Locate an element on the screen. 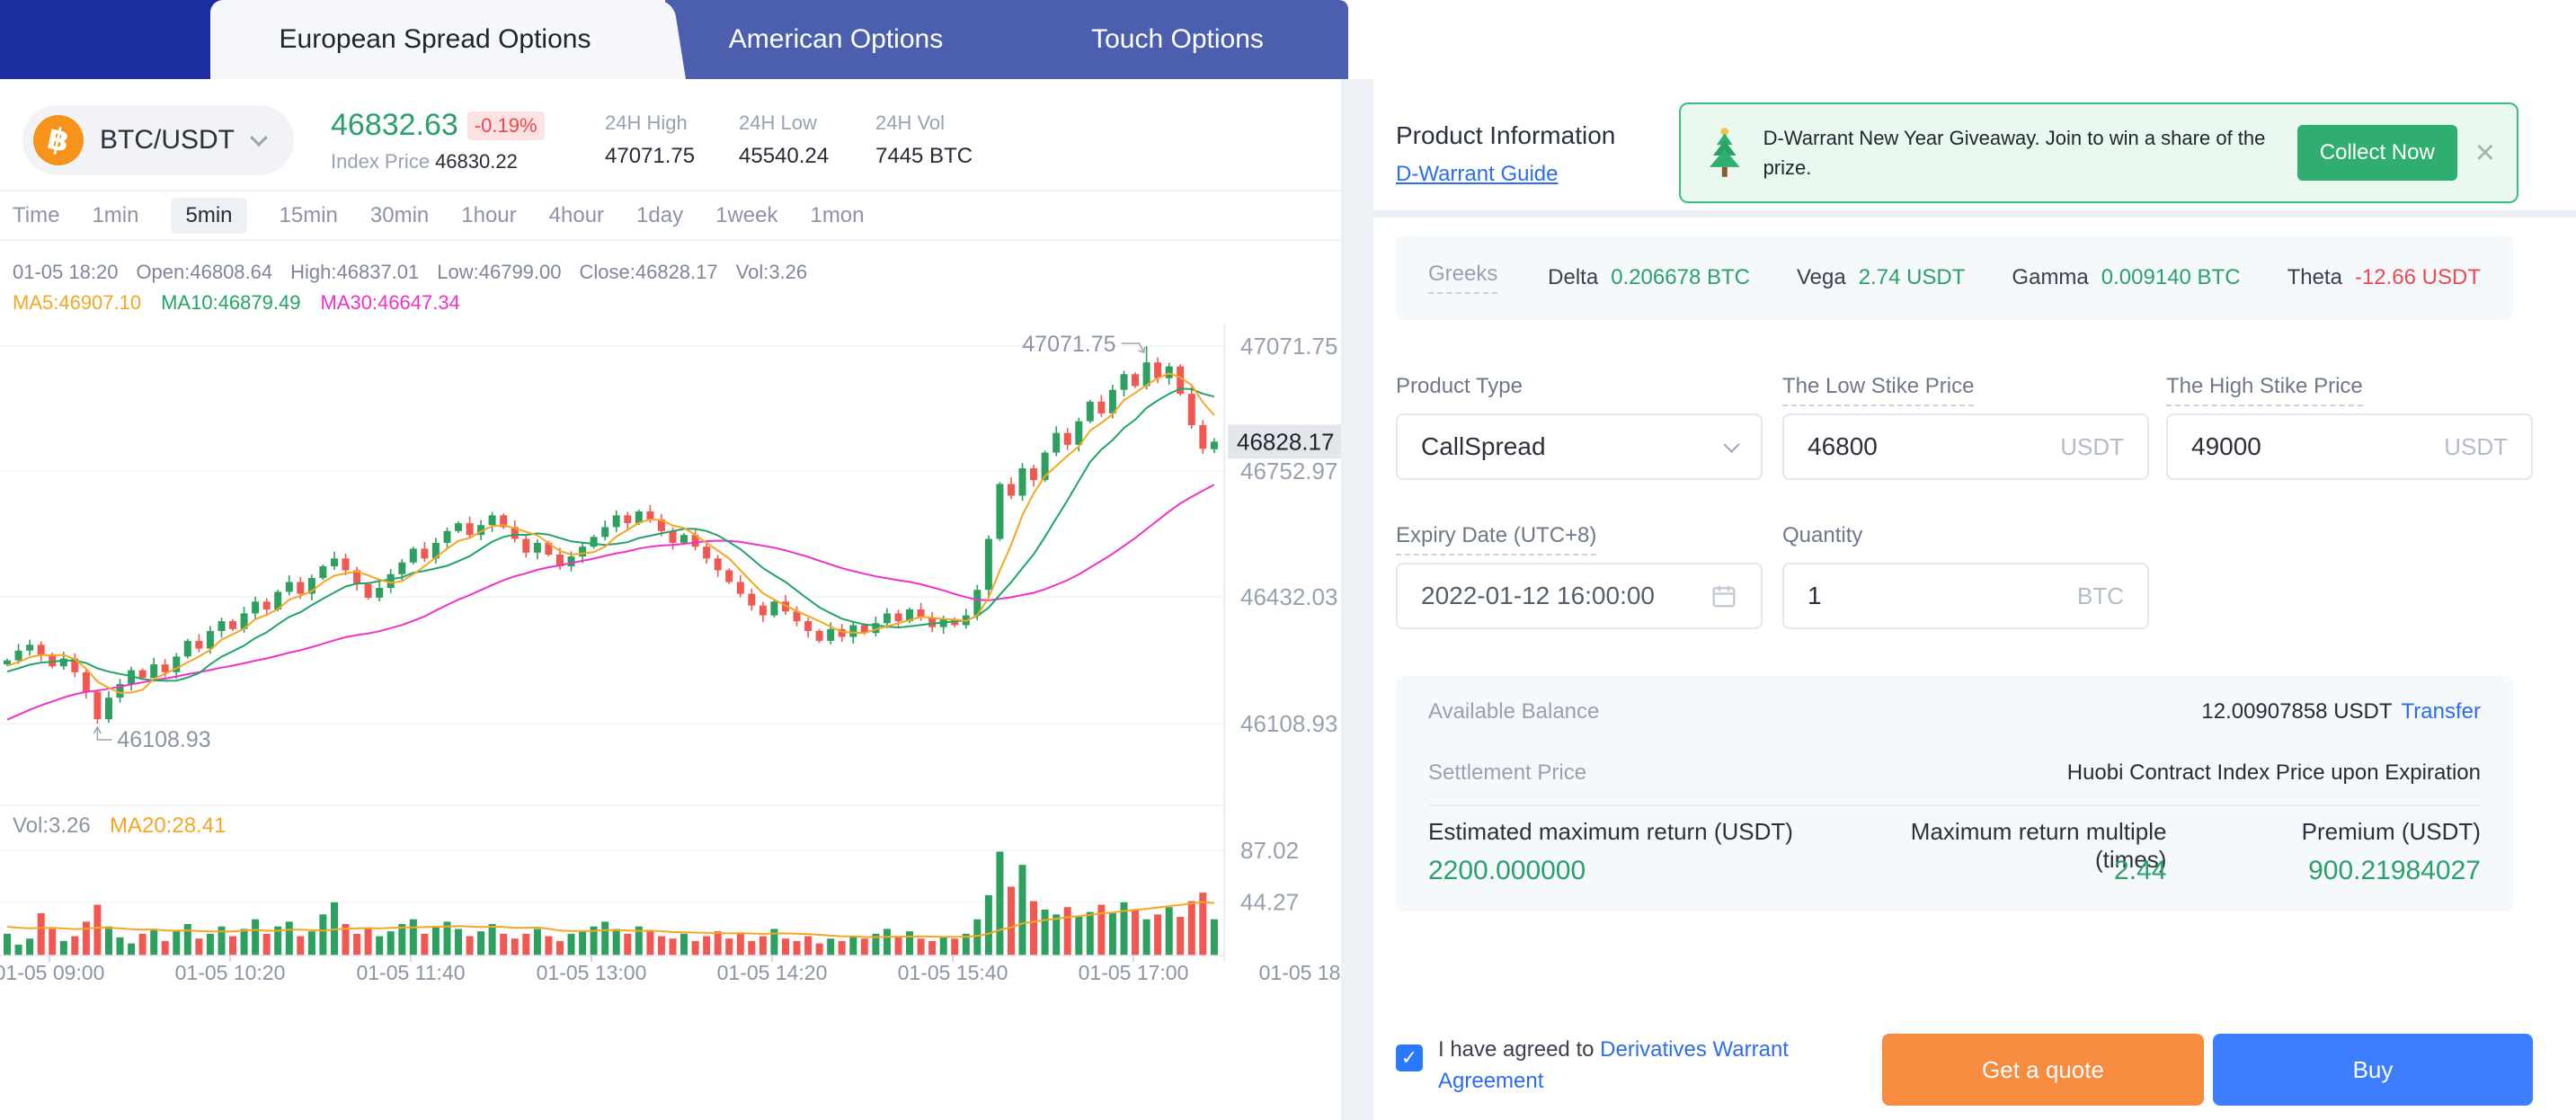 The width and height of the screenshot is (2576, 1120). header-divider-strip is located at coordinates (1974, 214).